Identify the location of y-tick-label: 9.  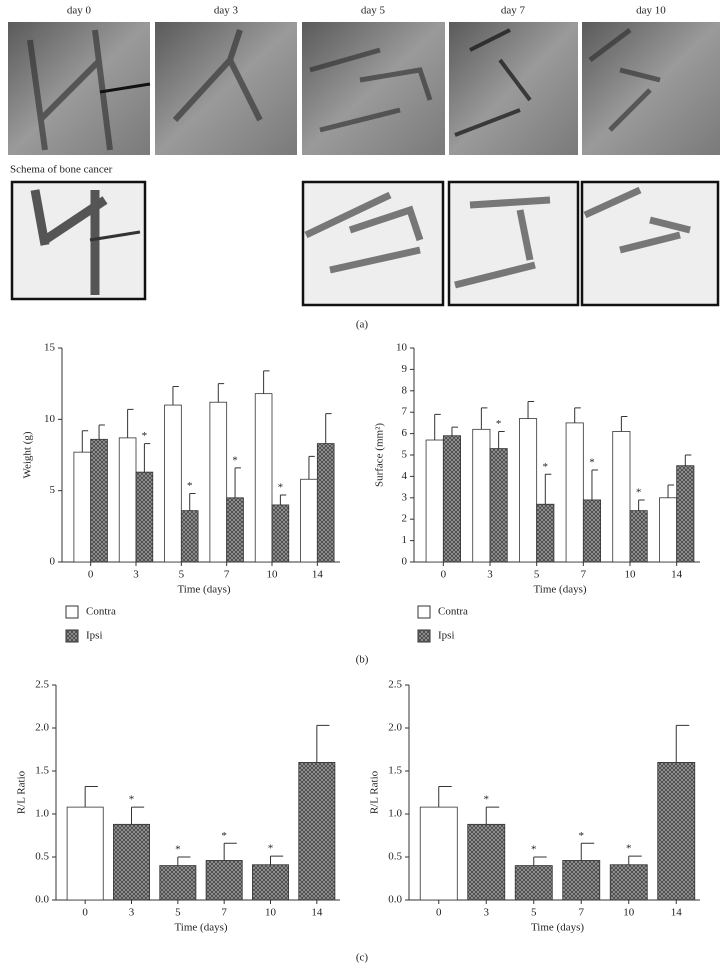
(405, 369).